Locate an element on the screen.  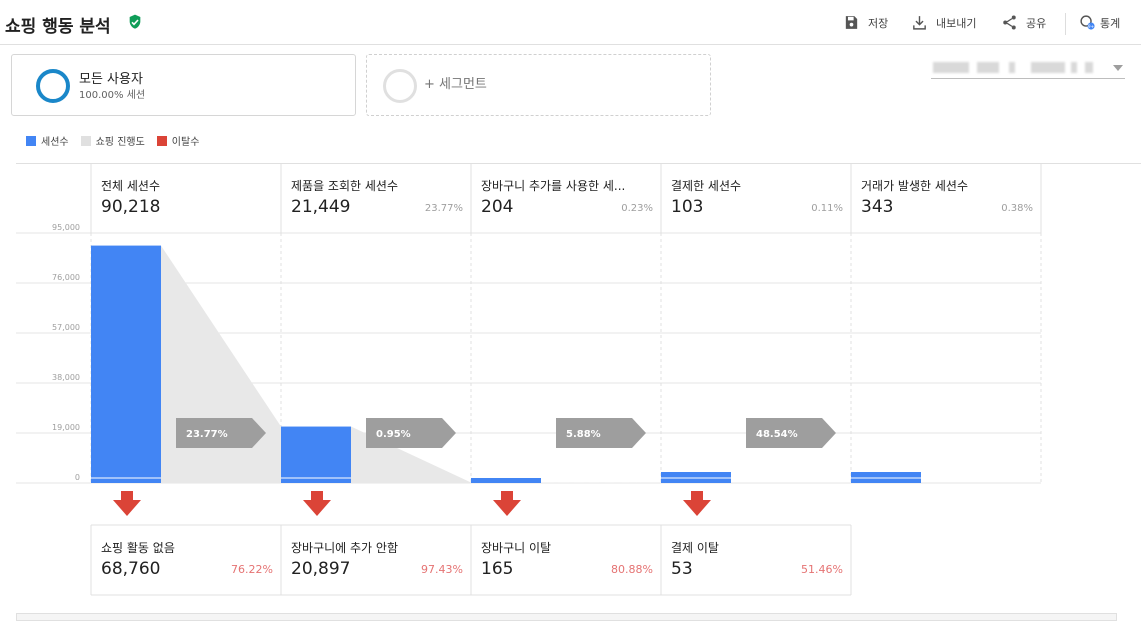
dropoff-name: 장바구니 이탈 is located at coordinates (516, 548).